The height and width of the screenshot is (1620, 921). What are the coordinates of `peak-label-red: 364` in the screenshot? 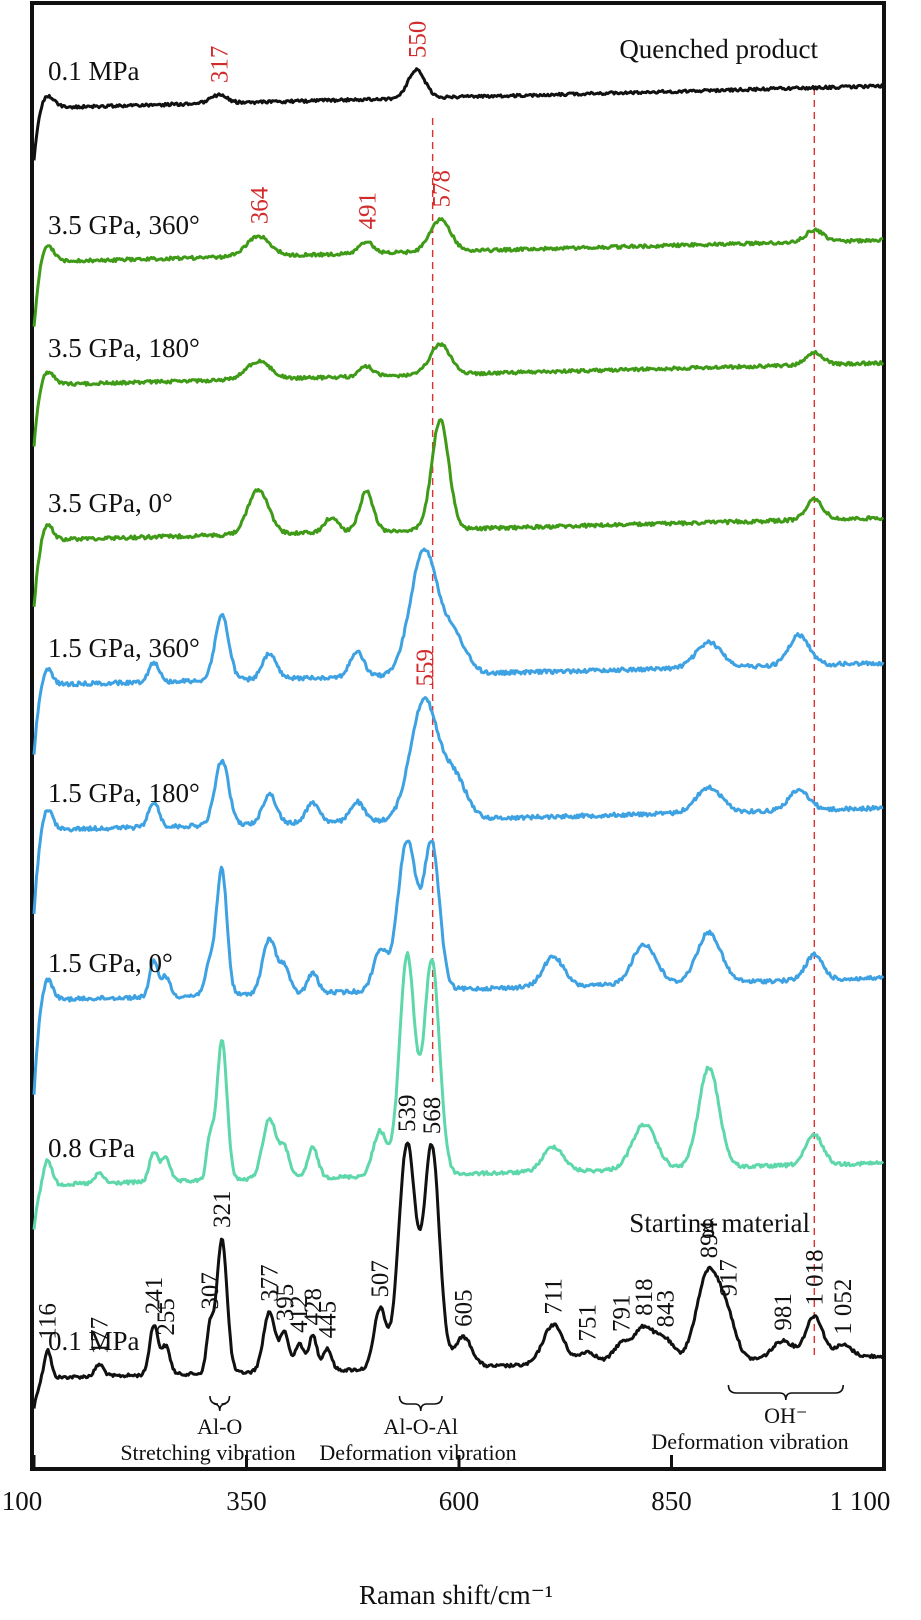 It's located at (259, 205).